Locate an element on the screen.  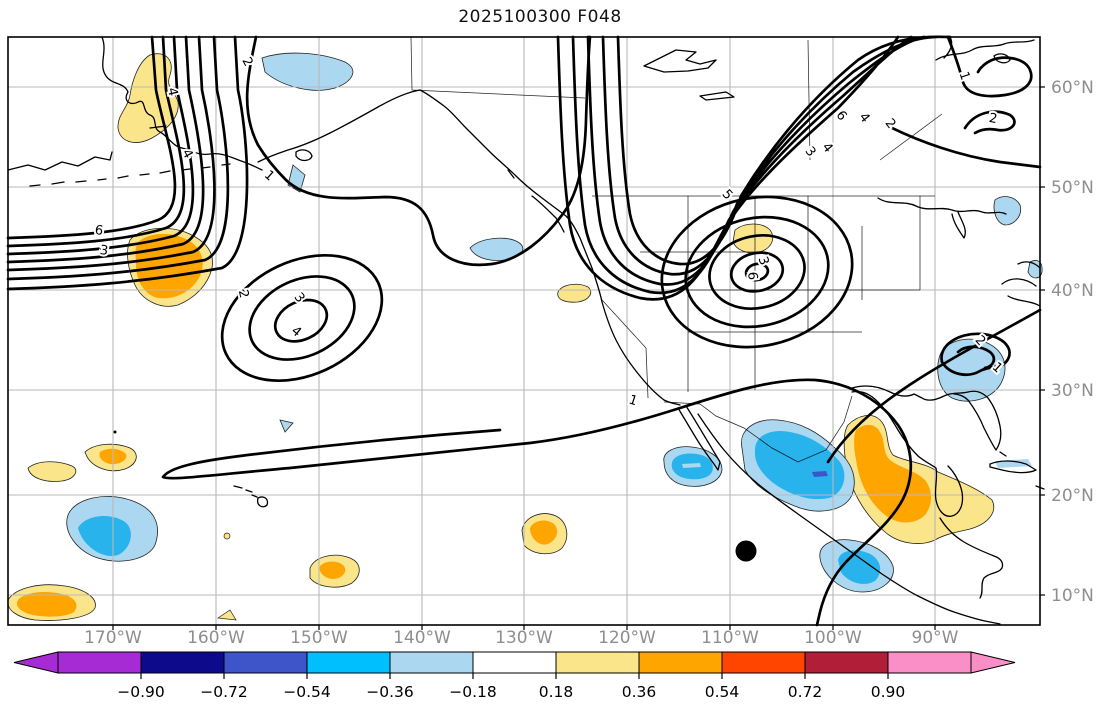
lon-tick-label: 90°W is located at coordinates (935, 638).